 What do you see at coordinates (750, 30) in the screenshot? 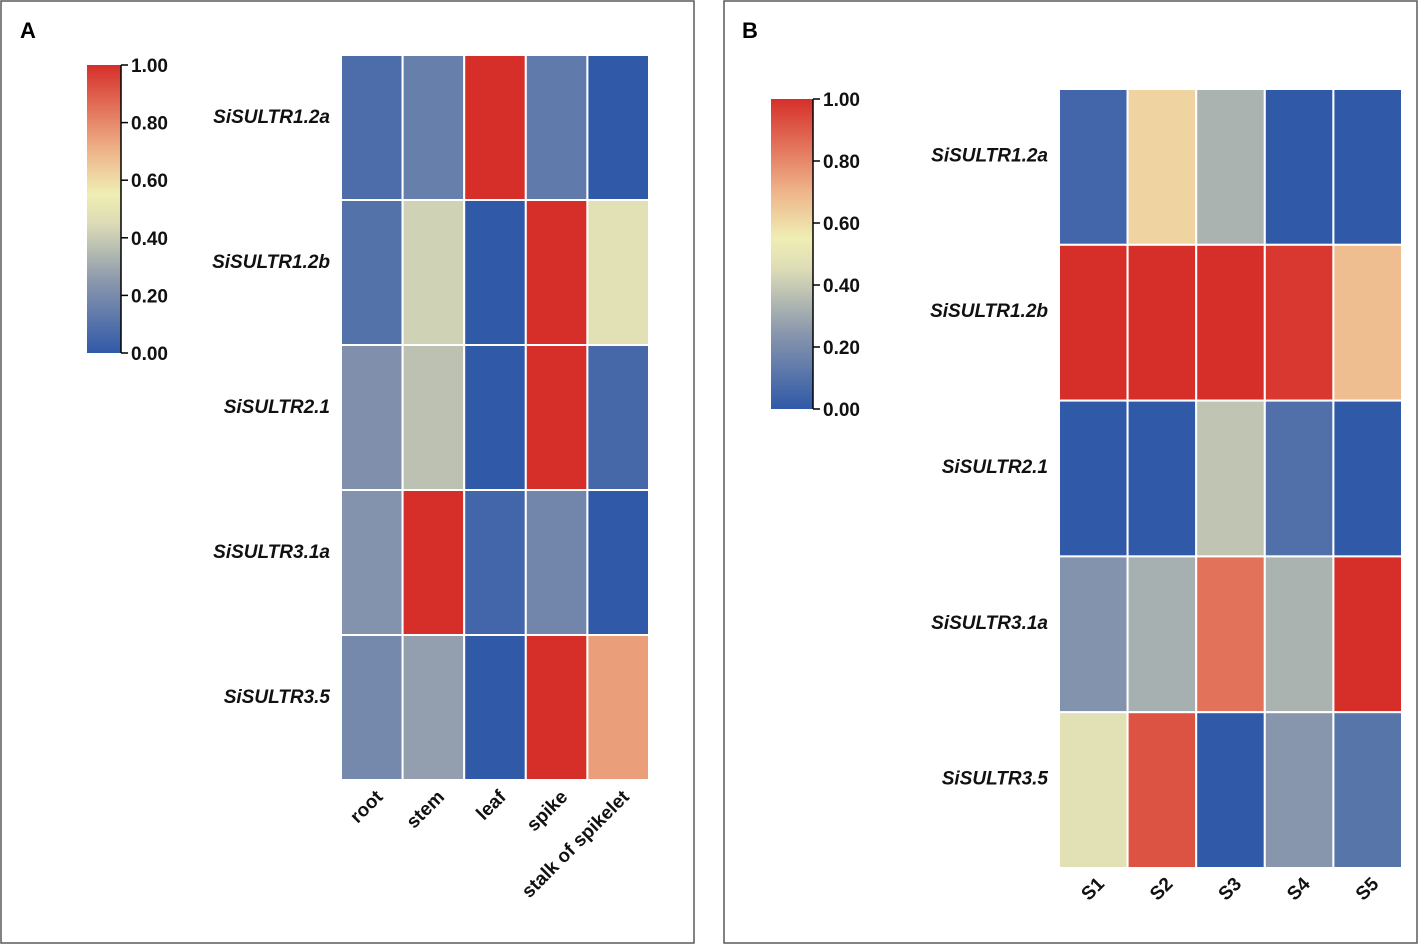
I see `panel-b-label: B` at bounding box center [750, 30].